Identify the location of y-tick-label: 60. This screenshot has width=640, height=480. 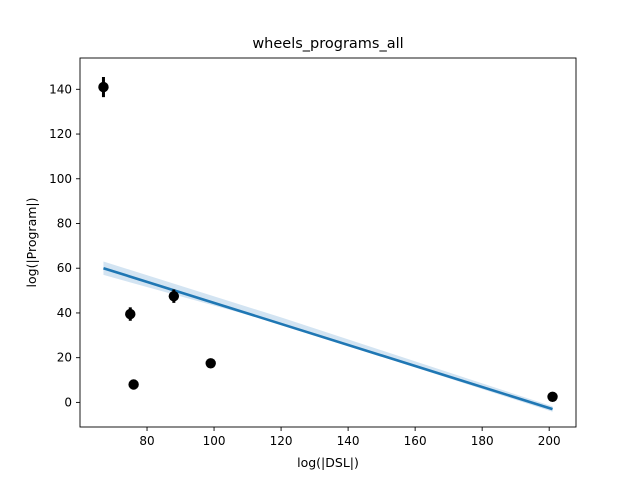
(64, 268).